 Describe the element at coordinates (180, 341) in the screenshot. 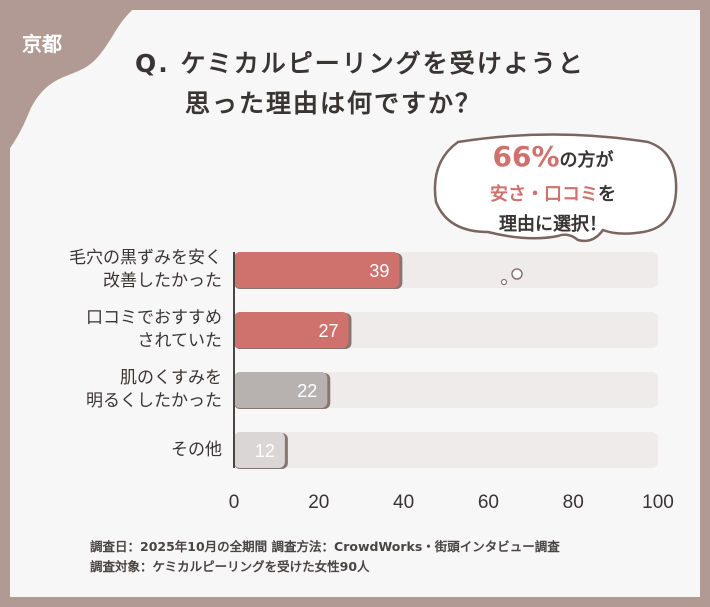

I see `category-label-line: されていた` at that location.